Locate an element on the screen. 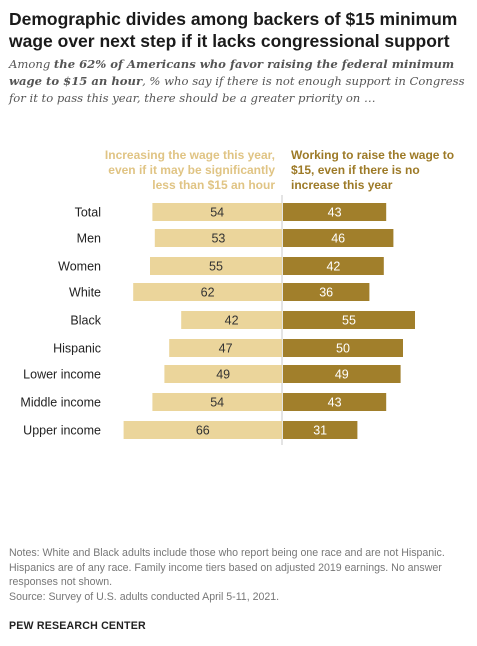 This screenshot has width=477, height=646. category-label: Hispanic is located at coordinates (77, 349).